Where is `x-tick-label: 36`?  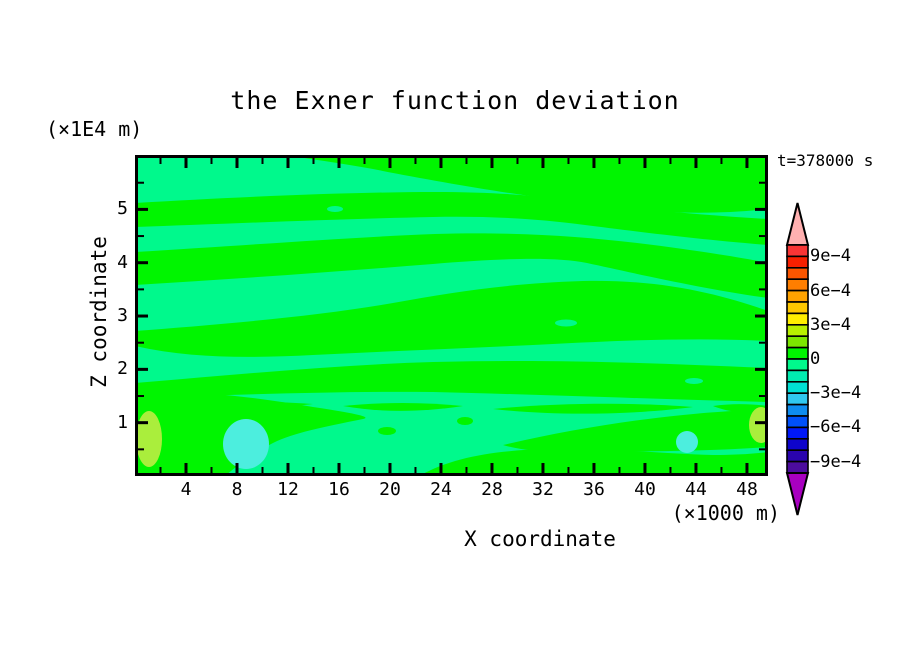 x-tick-label: 36 is located at coordinates (594, 489).